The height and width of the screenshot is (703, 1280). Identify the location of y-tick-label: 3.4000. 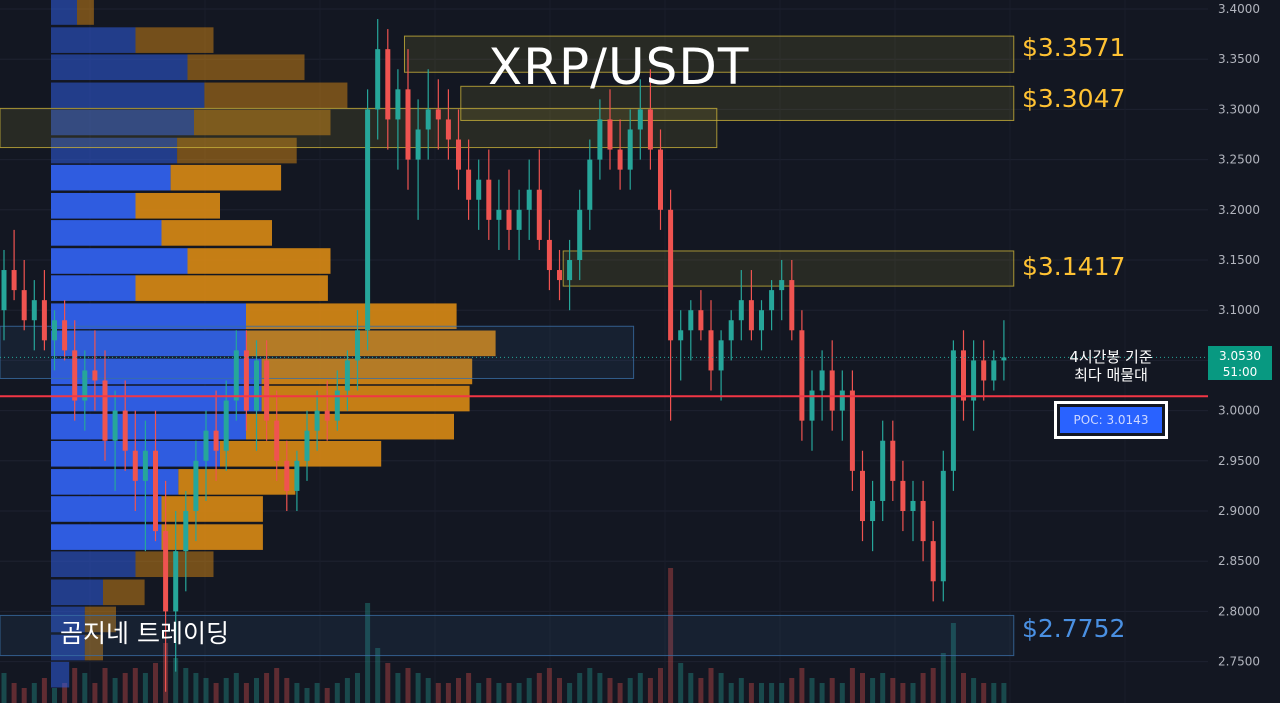
(1239, 9).